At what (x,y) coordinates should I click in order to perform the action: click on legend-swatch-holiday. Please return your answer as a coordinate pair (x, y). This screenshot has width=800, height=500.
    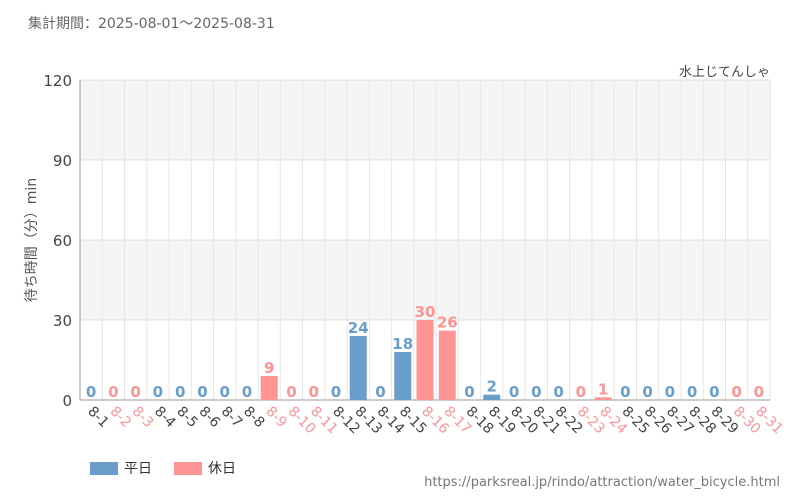
    Looking at the image, I should click on (188, 468).